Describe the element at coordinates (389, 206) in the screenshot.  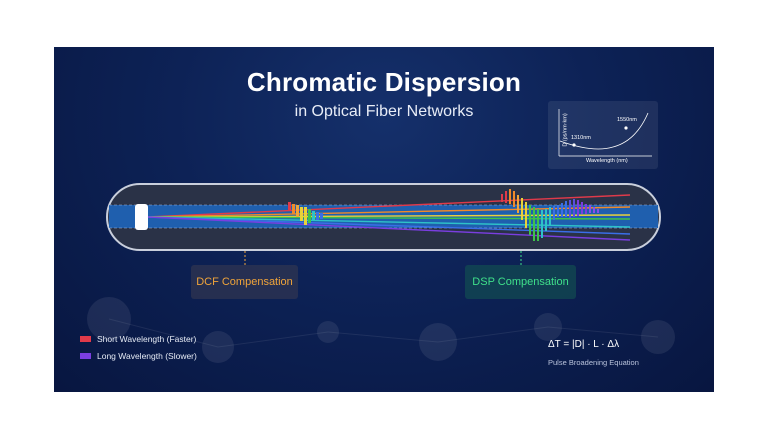
I see `ray-red` at that location.